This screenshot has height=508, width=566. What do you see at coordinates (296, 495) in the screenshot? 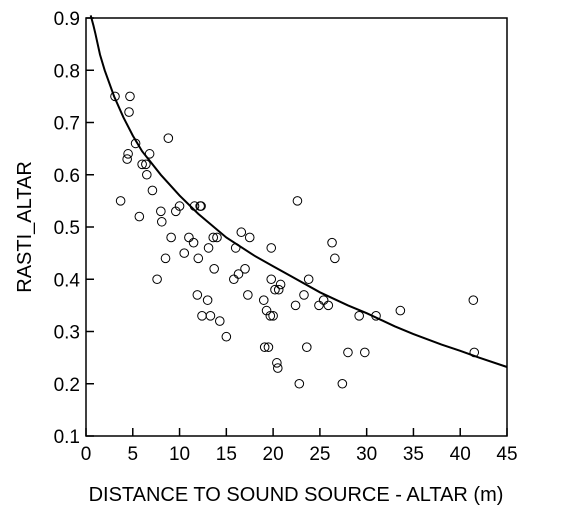
I see `x-axis-title: DISTANCE TO SOUND SOURCE - ALTAR (m)` at bounding box center [296, 495].